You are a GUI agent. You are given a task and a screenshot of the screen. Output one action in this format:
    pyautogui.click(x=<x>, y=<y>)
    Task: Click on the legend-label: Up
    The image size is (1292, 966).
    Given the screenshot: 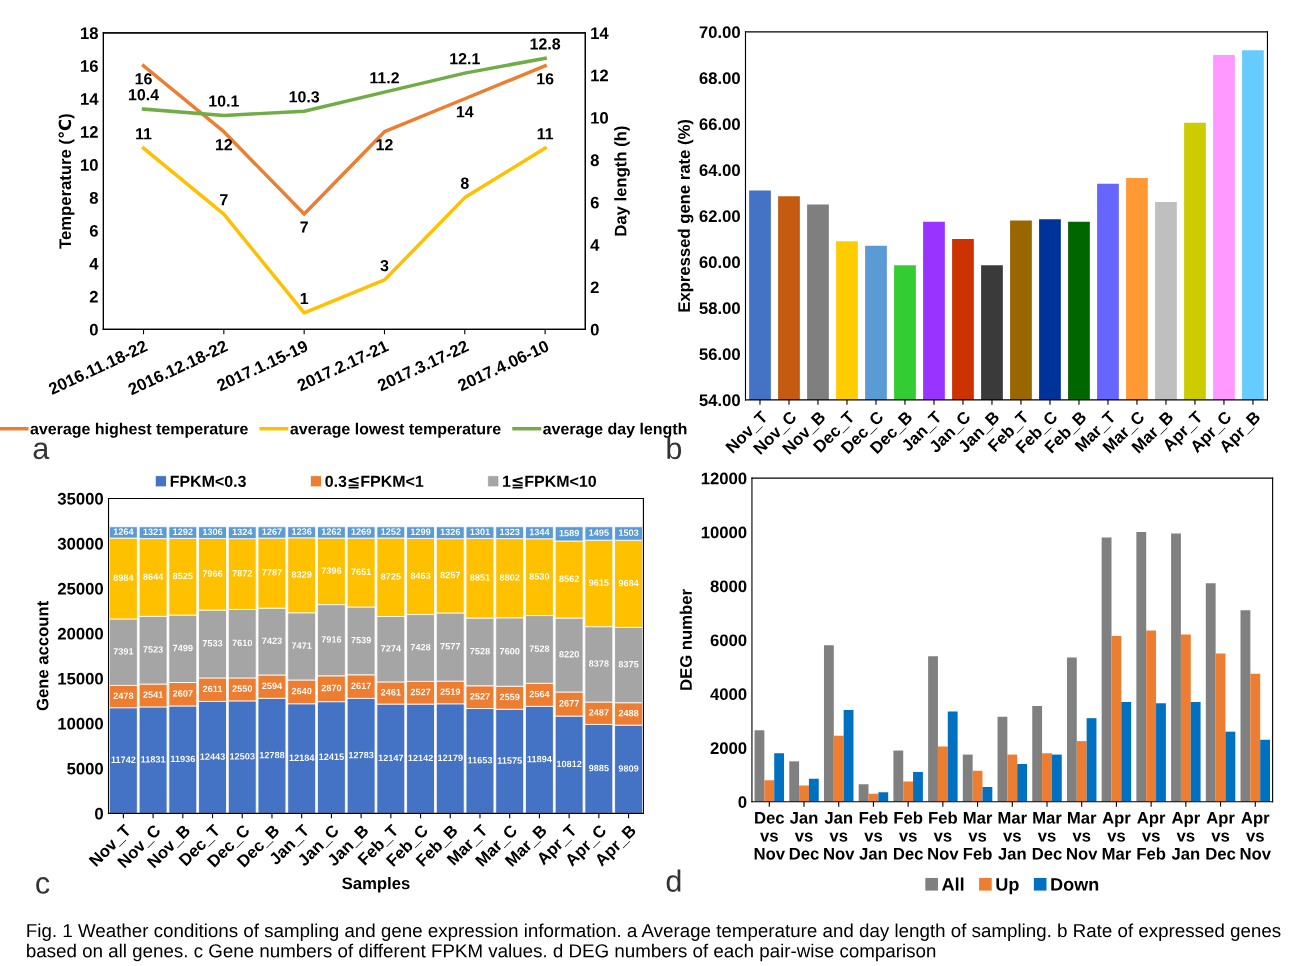 What is the action you would take?
    pyautogui.click(x=1007, y=886)
    